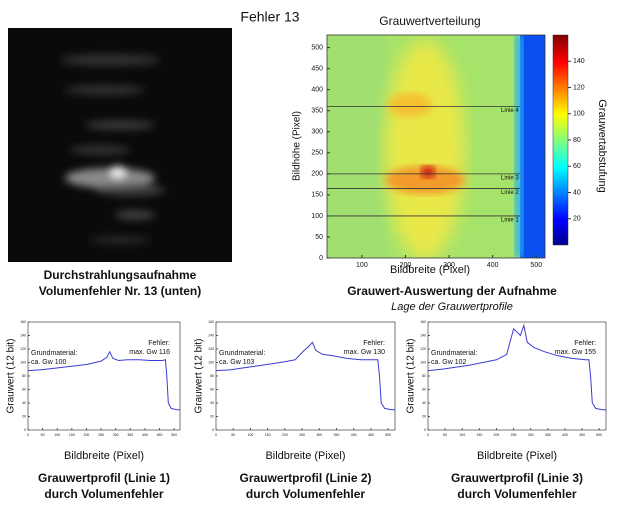 This screenshot has height=516, width=618. What do you see at coordinates (317, 174) in the screenshot?
I see `y-tick-label: 200` at bounding box center [317, 174].